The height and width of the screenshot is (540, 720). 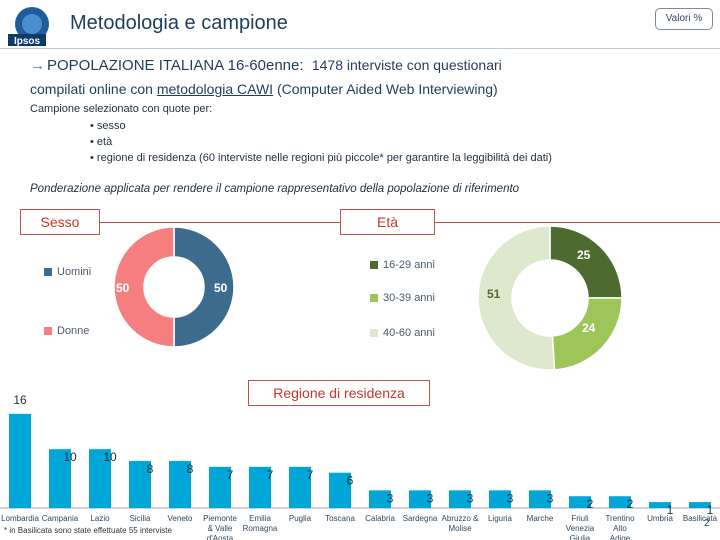 I want to click on category-label: Campania, so click(x=60, y=518).